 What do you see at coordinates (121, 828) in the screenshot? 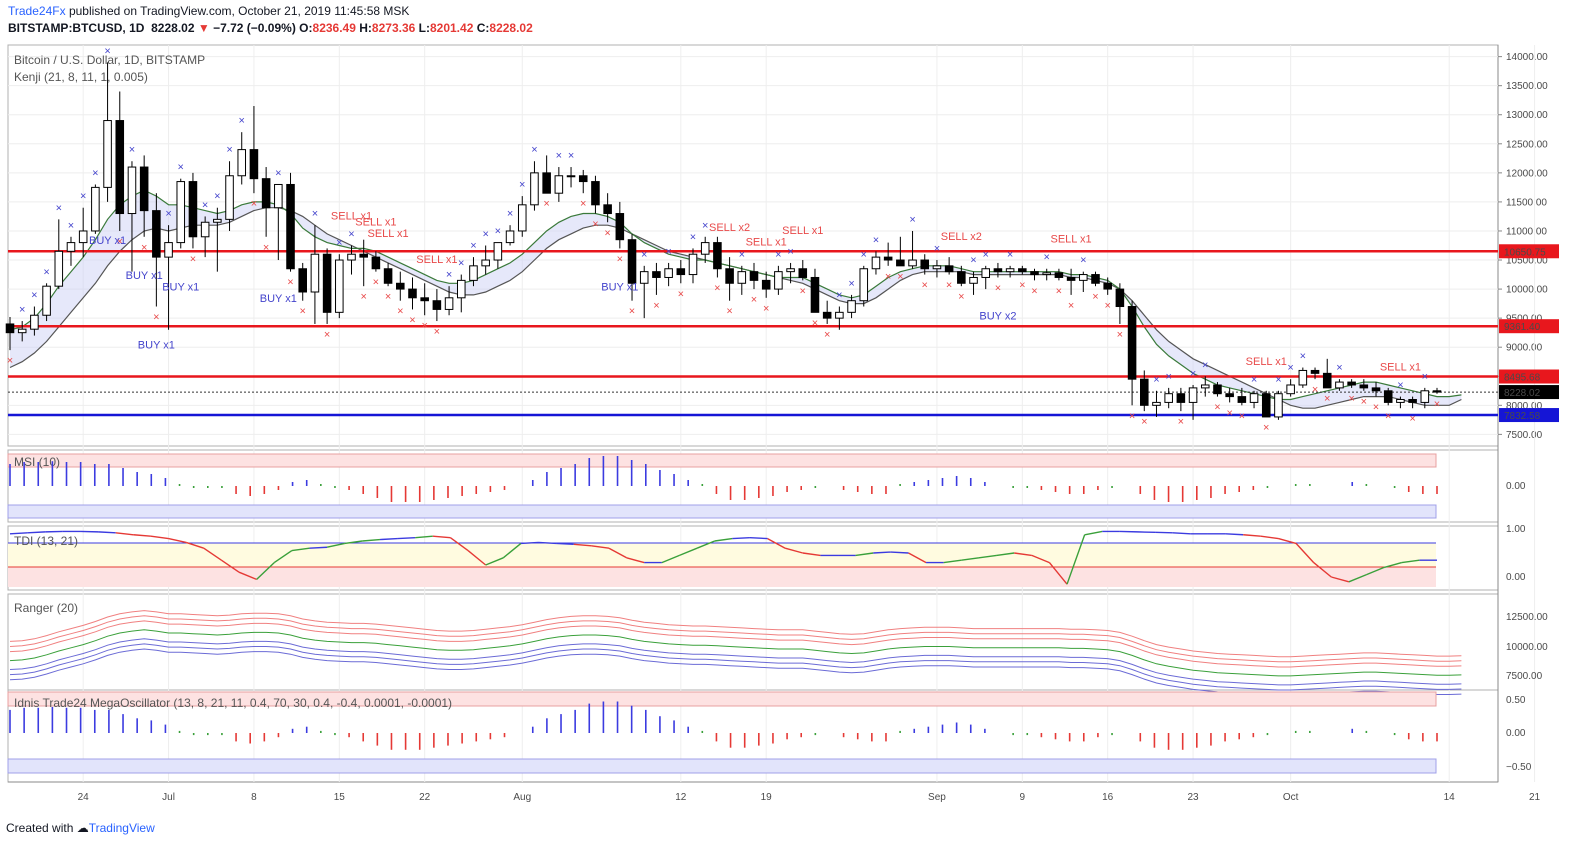
I see `tradingview-link: TradingView` at bounding box center [121, 828].